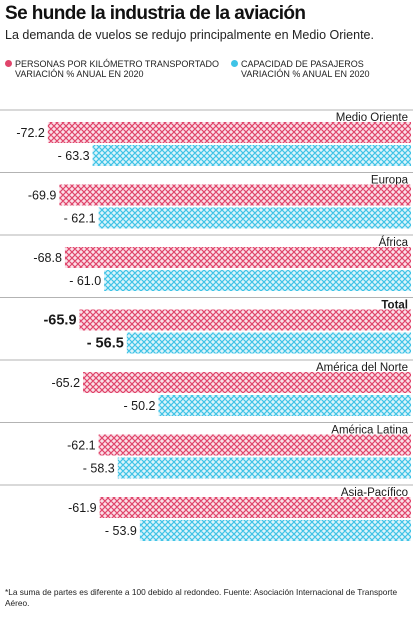  What do you see at coordinates (85, 281) in the screenshot?
I see `data-label: - 61.0` at bounding box center [85, 281].